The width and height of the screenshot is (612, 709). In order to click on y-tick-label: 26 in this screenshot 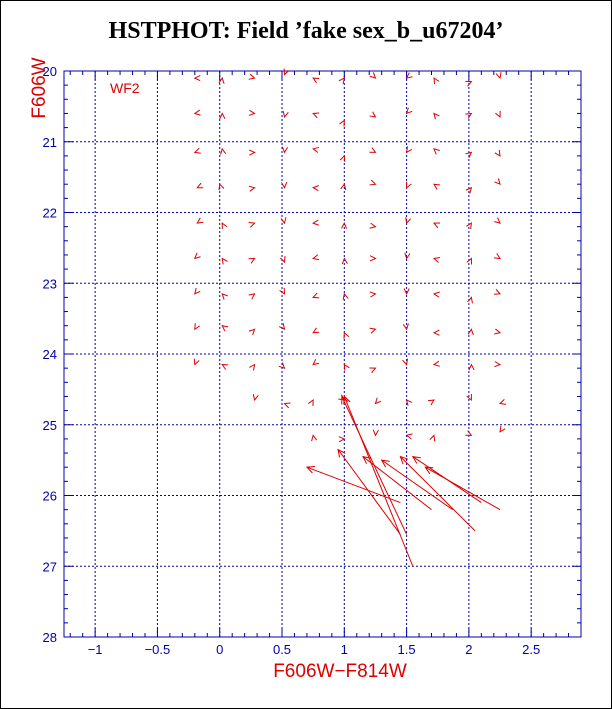, I will do `click(50, 496)`.